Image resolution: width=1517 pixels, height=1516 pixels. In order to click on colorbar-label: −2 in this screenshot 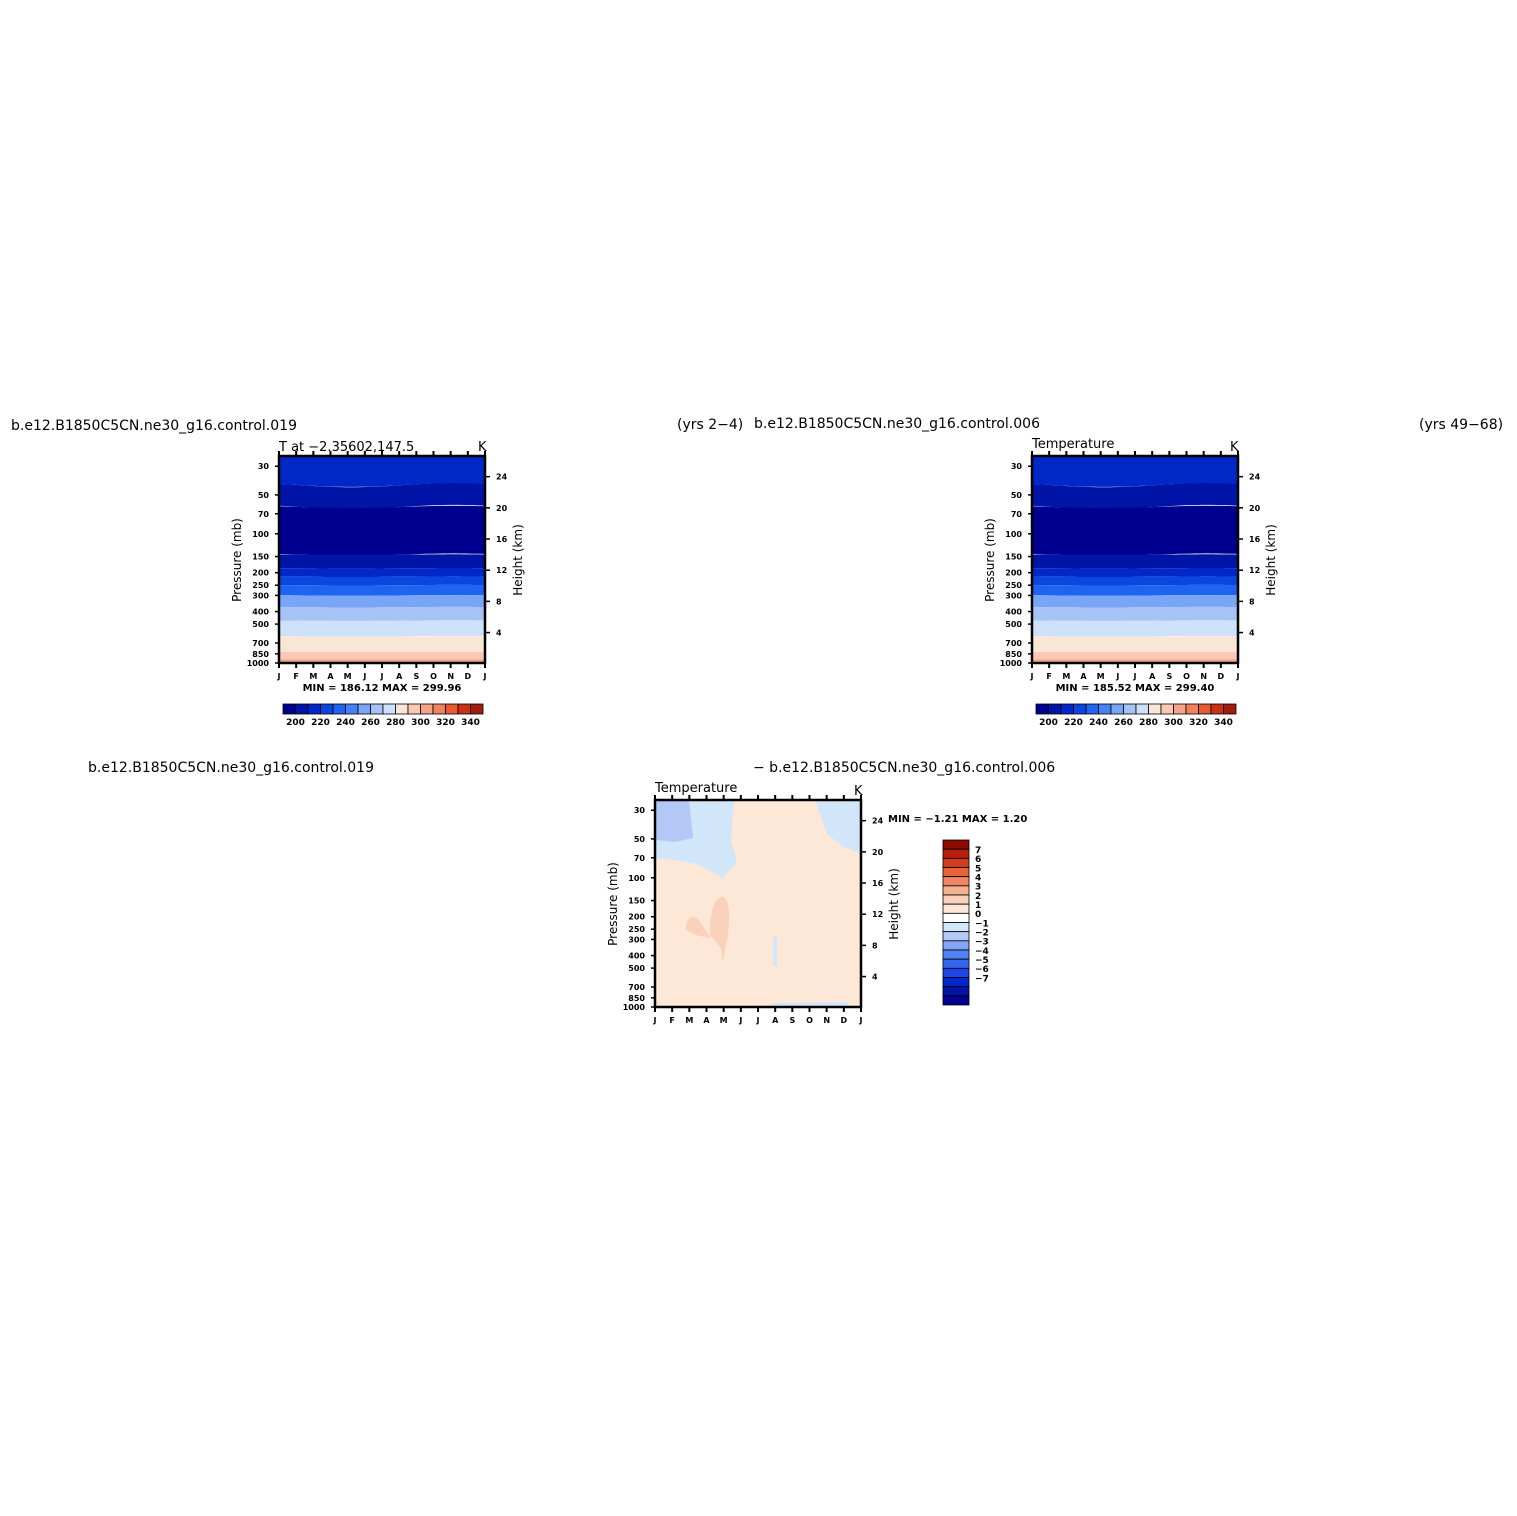, I will do `click(982, 934)`.